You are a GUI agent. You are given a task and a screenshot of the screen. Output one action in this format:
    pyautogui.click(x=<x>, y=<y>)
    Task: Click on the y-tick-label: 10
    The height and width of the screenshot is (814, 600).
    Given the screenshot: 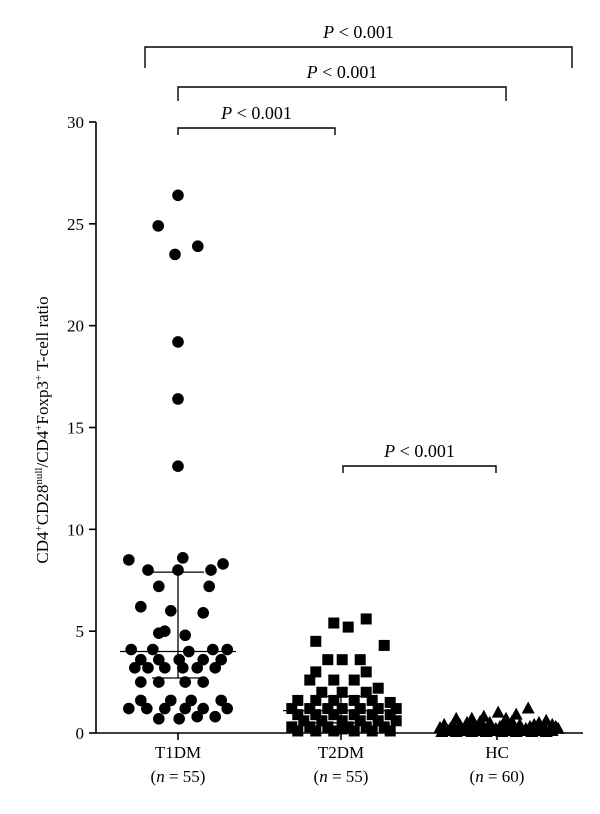 What is the action you would take?
    pyautogui.click(x=75, y=529)
    